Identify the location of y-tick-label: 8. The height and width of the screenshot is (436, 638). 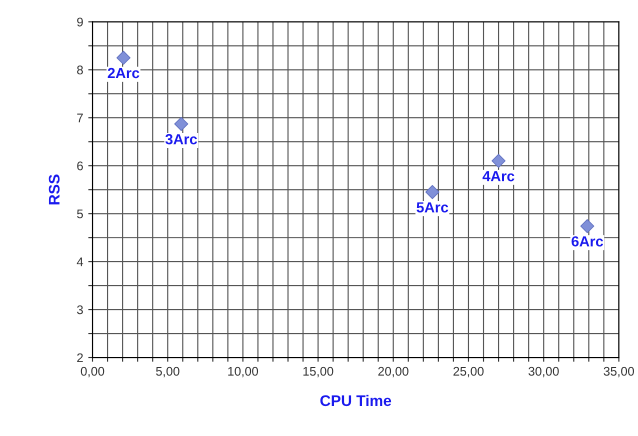
(80, 70).